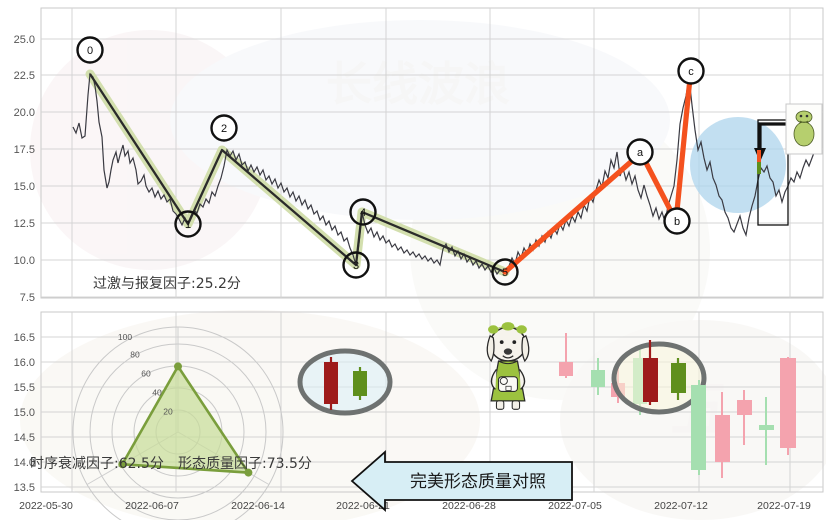 The height and width of the screenshot is (520, 826). I want to click on y-tick-label: 15.5, so click(24, 388).